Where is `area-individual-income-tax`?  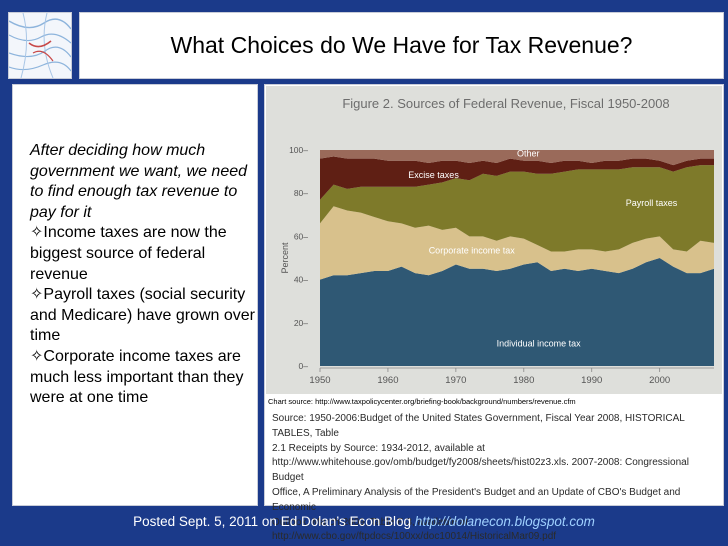
area-individual-income-tax is located at coordinates (517, 312).